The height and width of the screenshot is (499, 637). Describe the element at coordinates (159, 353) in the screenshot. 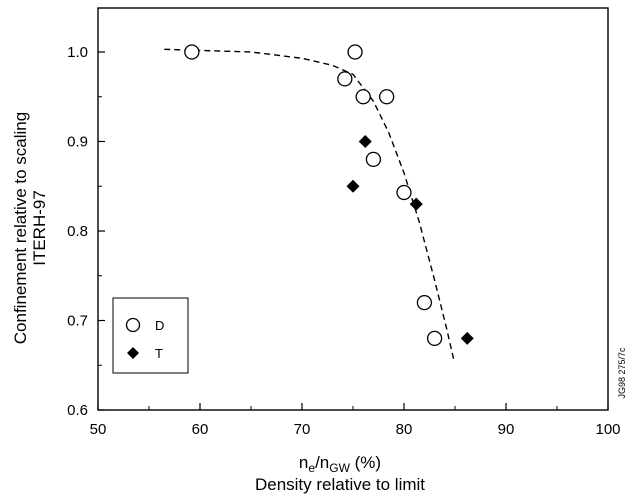

I see `legend-label-t: T` at that location.